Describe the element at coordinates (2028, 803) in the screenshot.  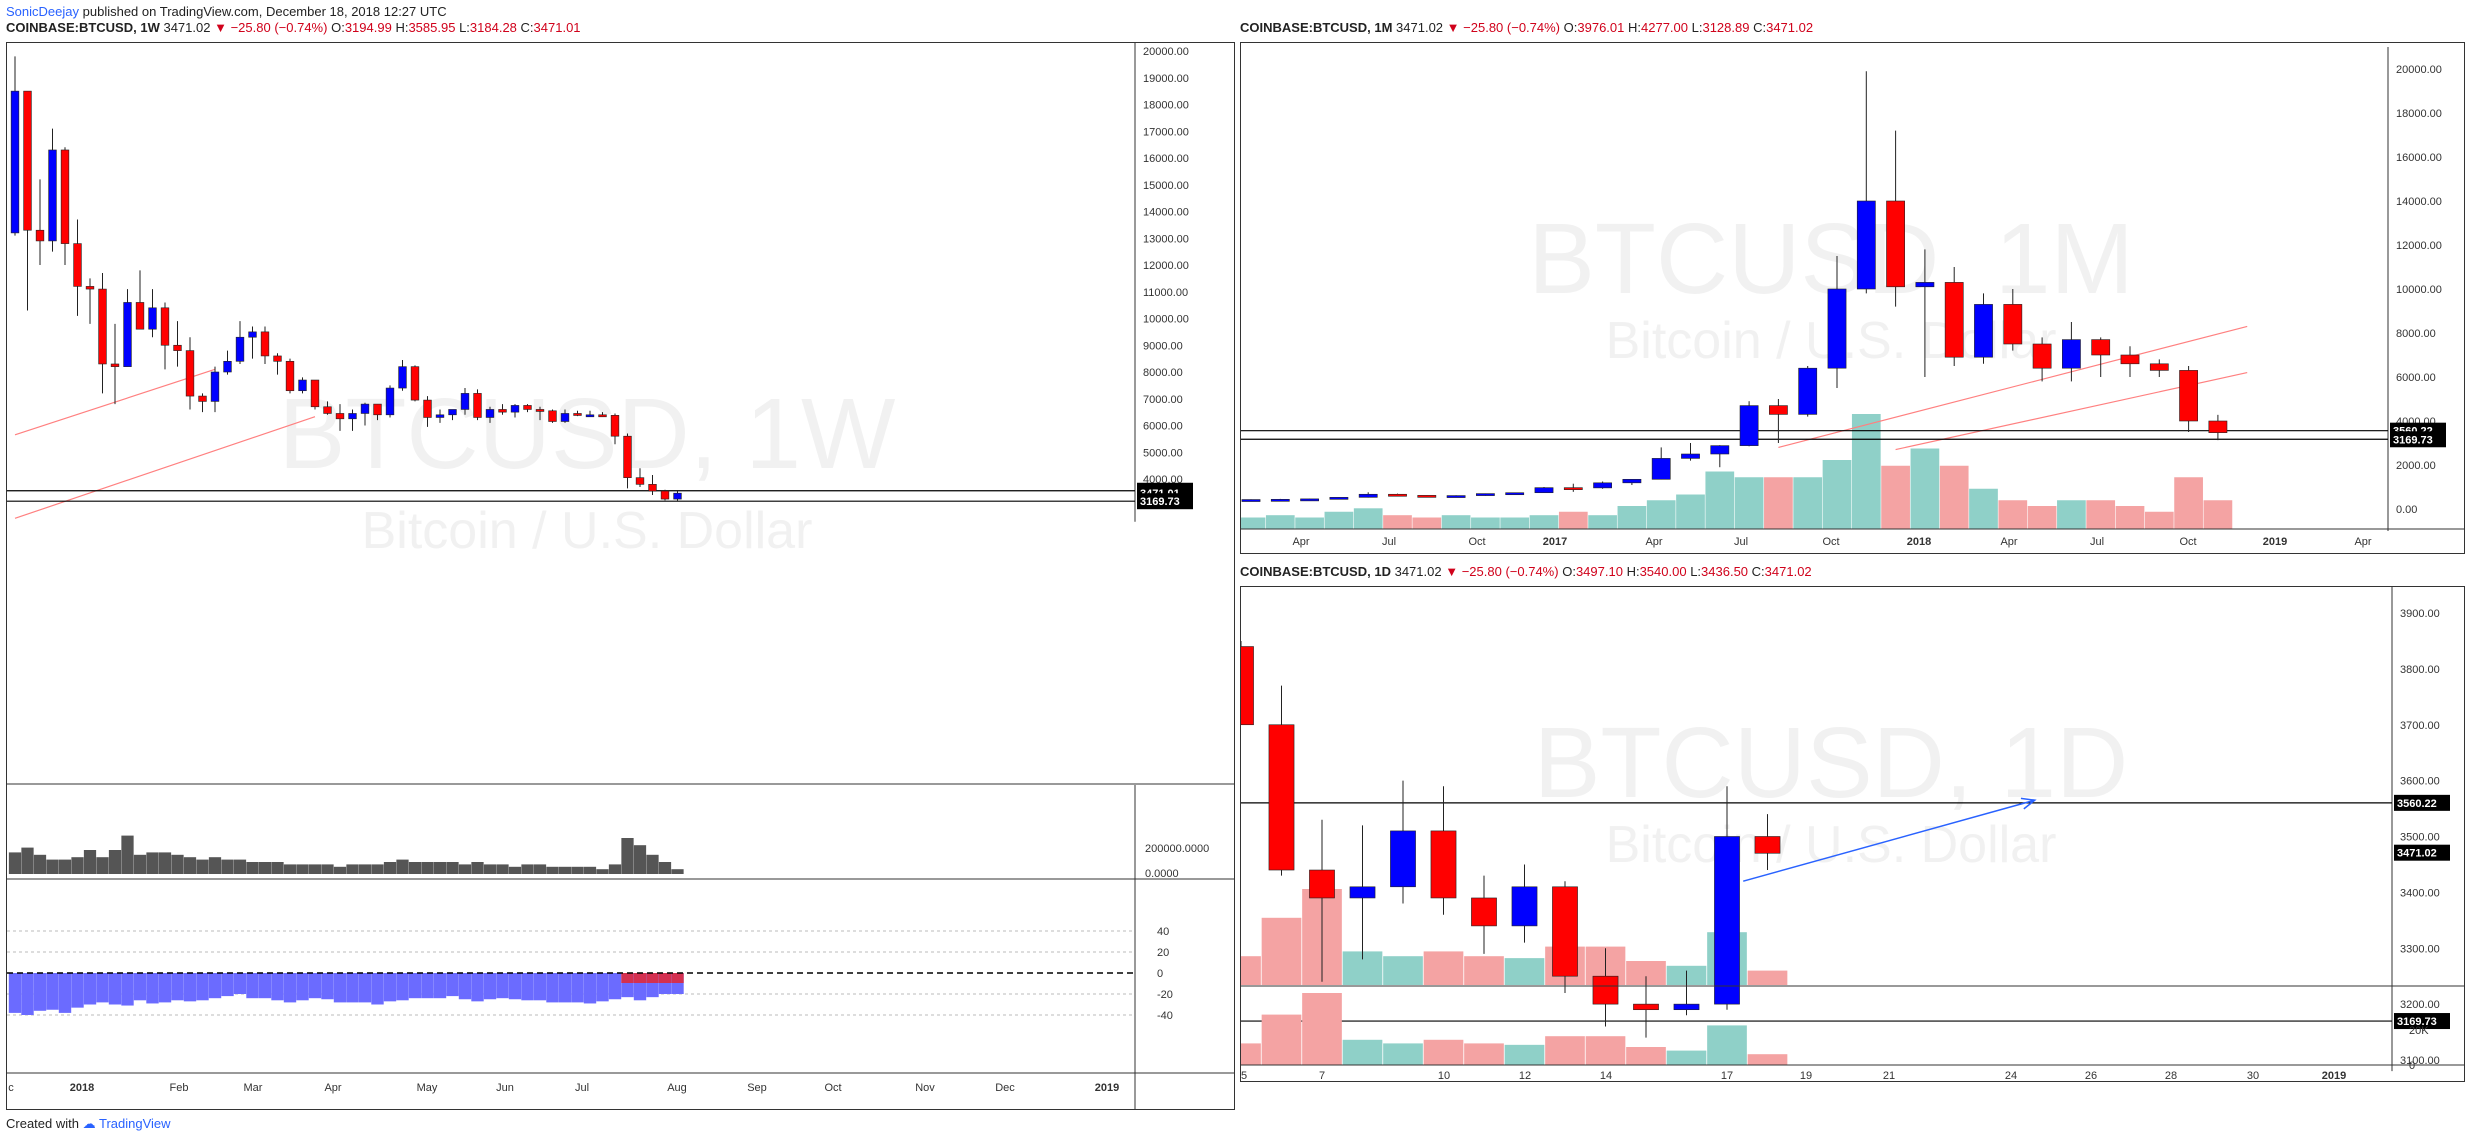
I see `arrow-head-icon` at that location.